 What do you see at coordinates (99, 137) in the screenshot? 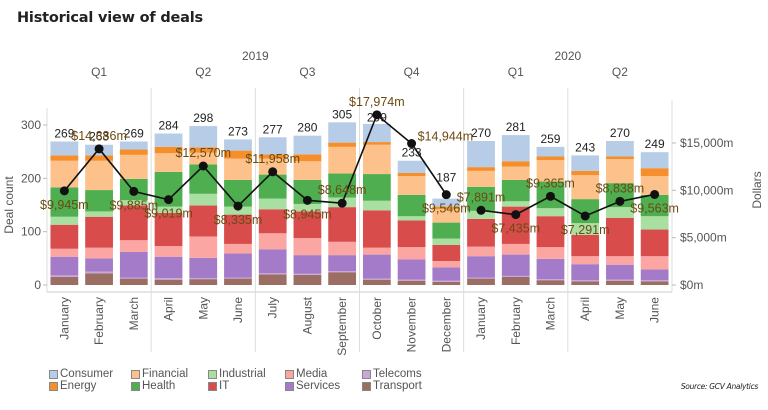
I see `bar-total-label: 263` at bounding box center [99, 137].